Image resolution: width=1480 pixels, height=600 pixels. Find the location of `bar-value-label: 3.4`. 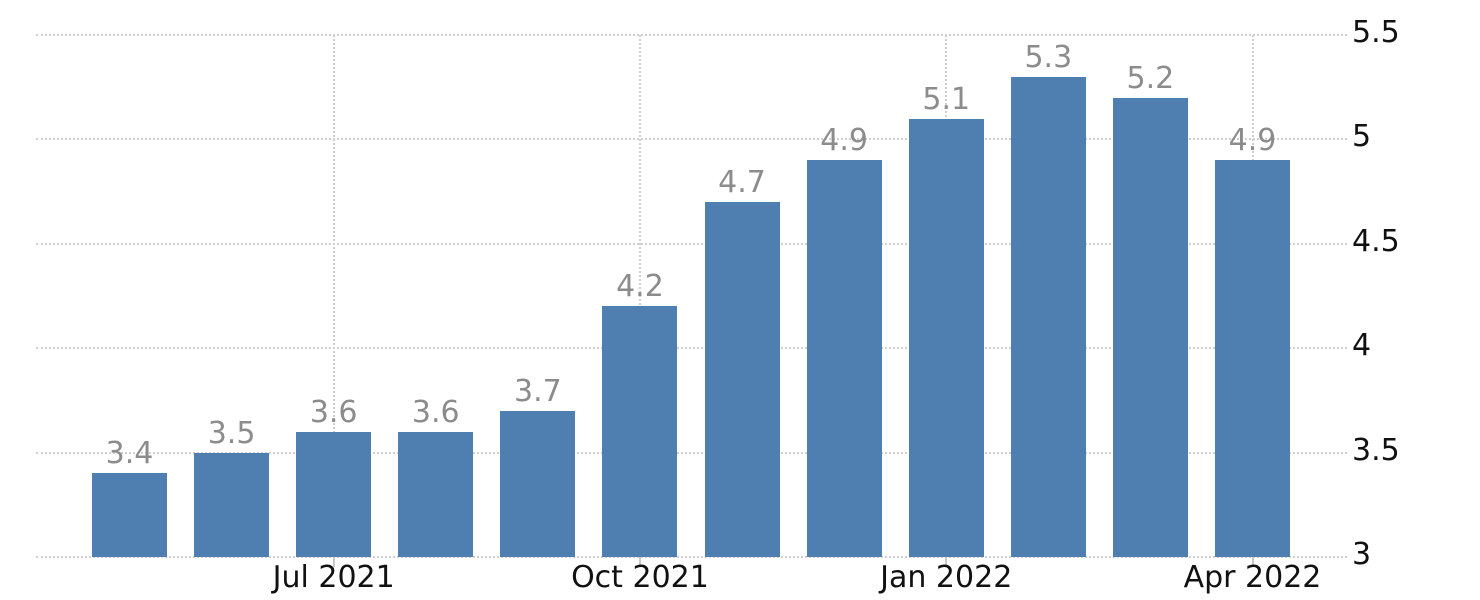

bar-value-label: 3.4 is located at coordinates (129, 454).